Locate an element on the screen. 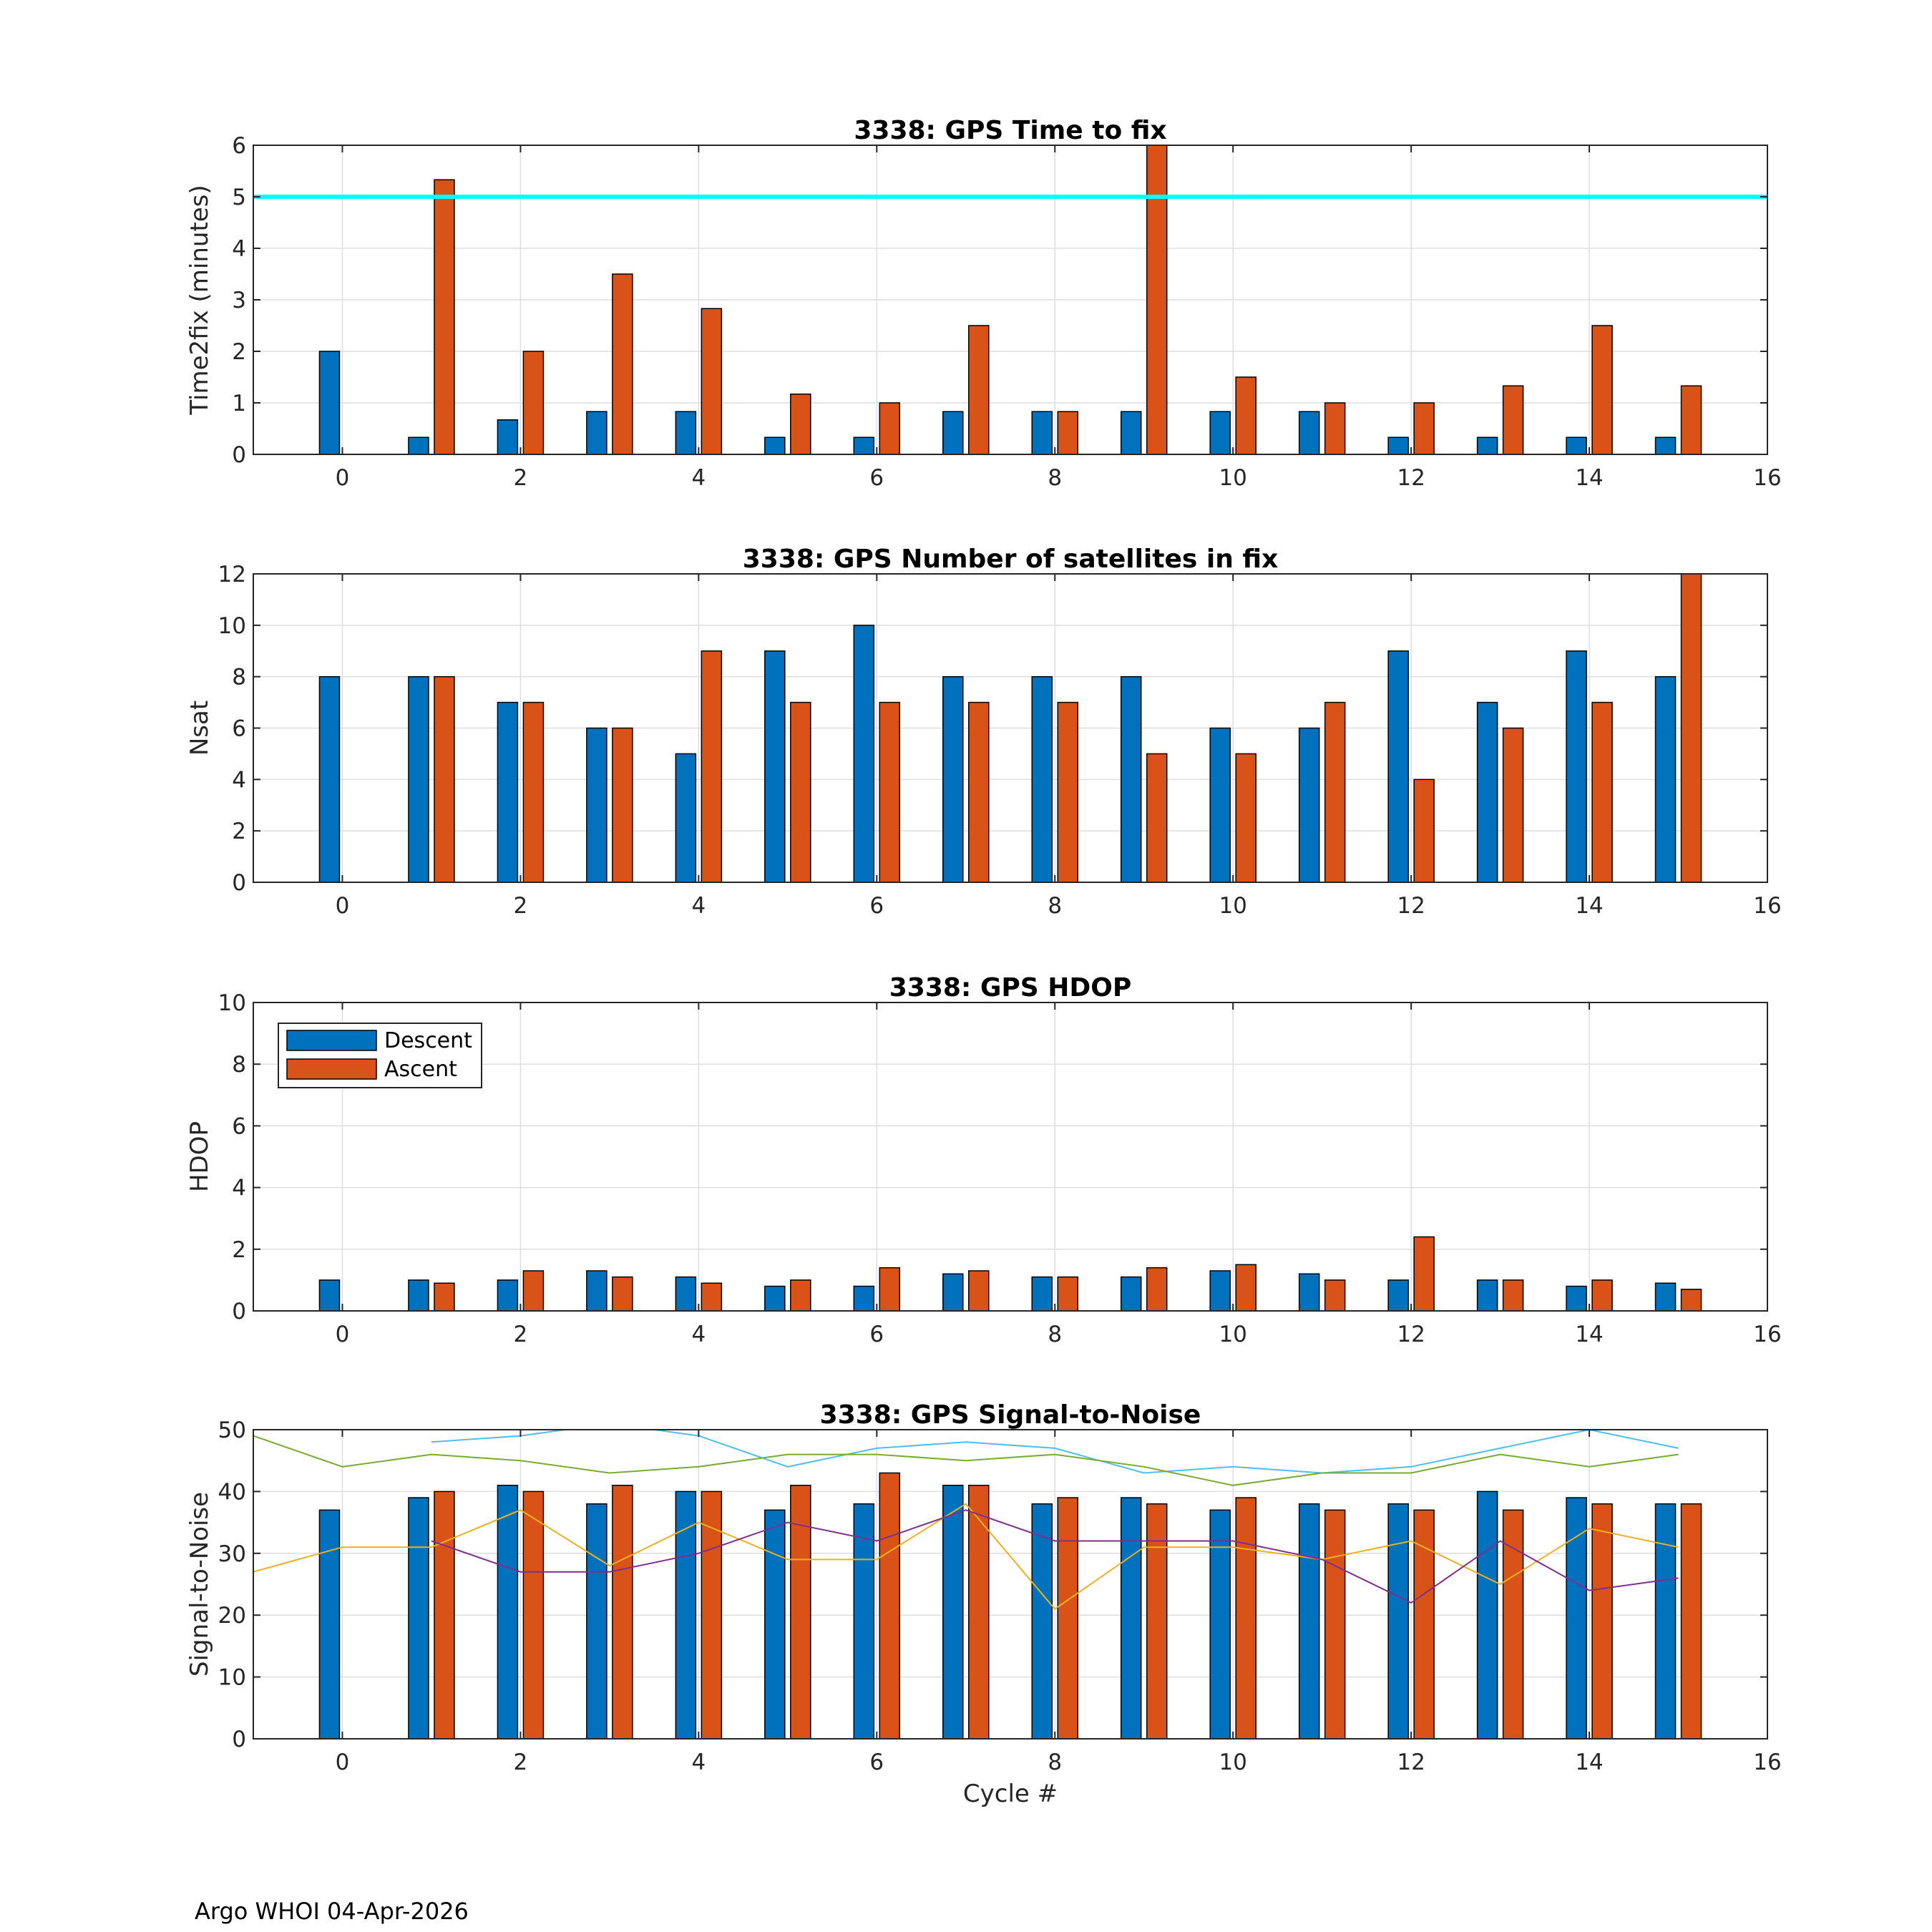  legend-swatch-ascent is located at coordinates (331, 1069).